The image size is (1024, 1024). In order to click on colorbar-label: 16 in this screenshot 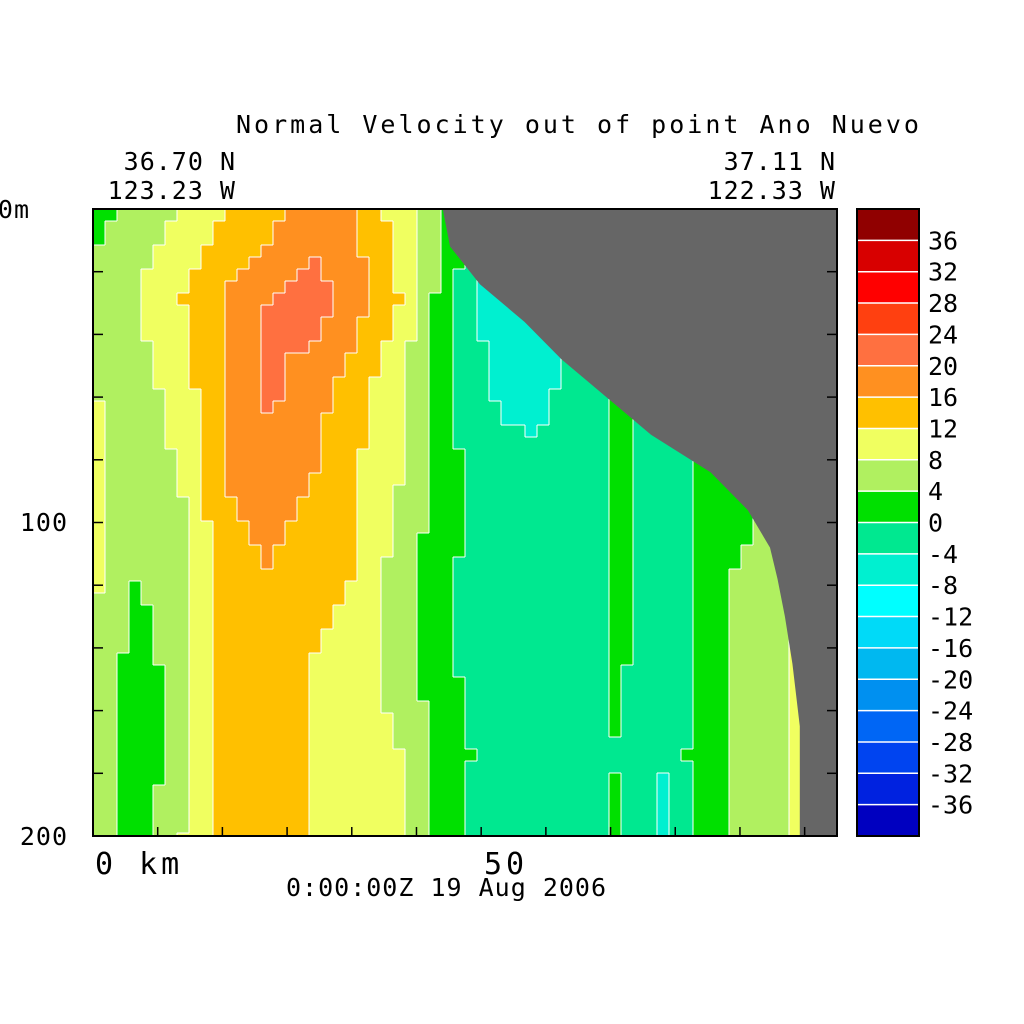, I will do `click(943, 397)`.